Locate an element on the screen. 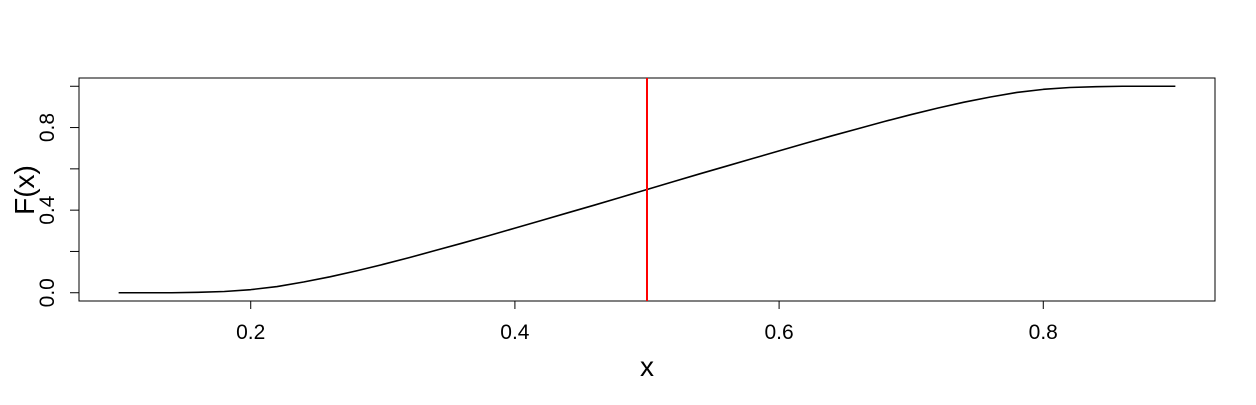  x-axis-label: x is located at coordinates (647, 366).